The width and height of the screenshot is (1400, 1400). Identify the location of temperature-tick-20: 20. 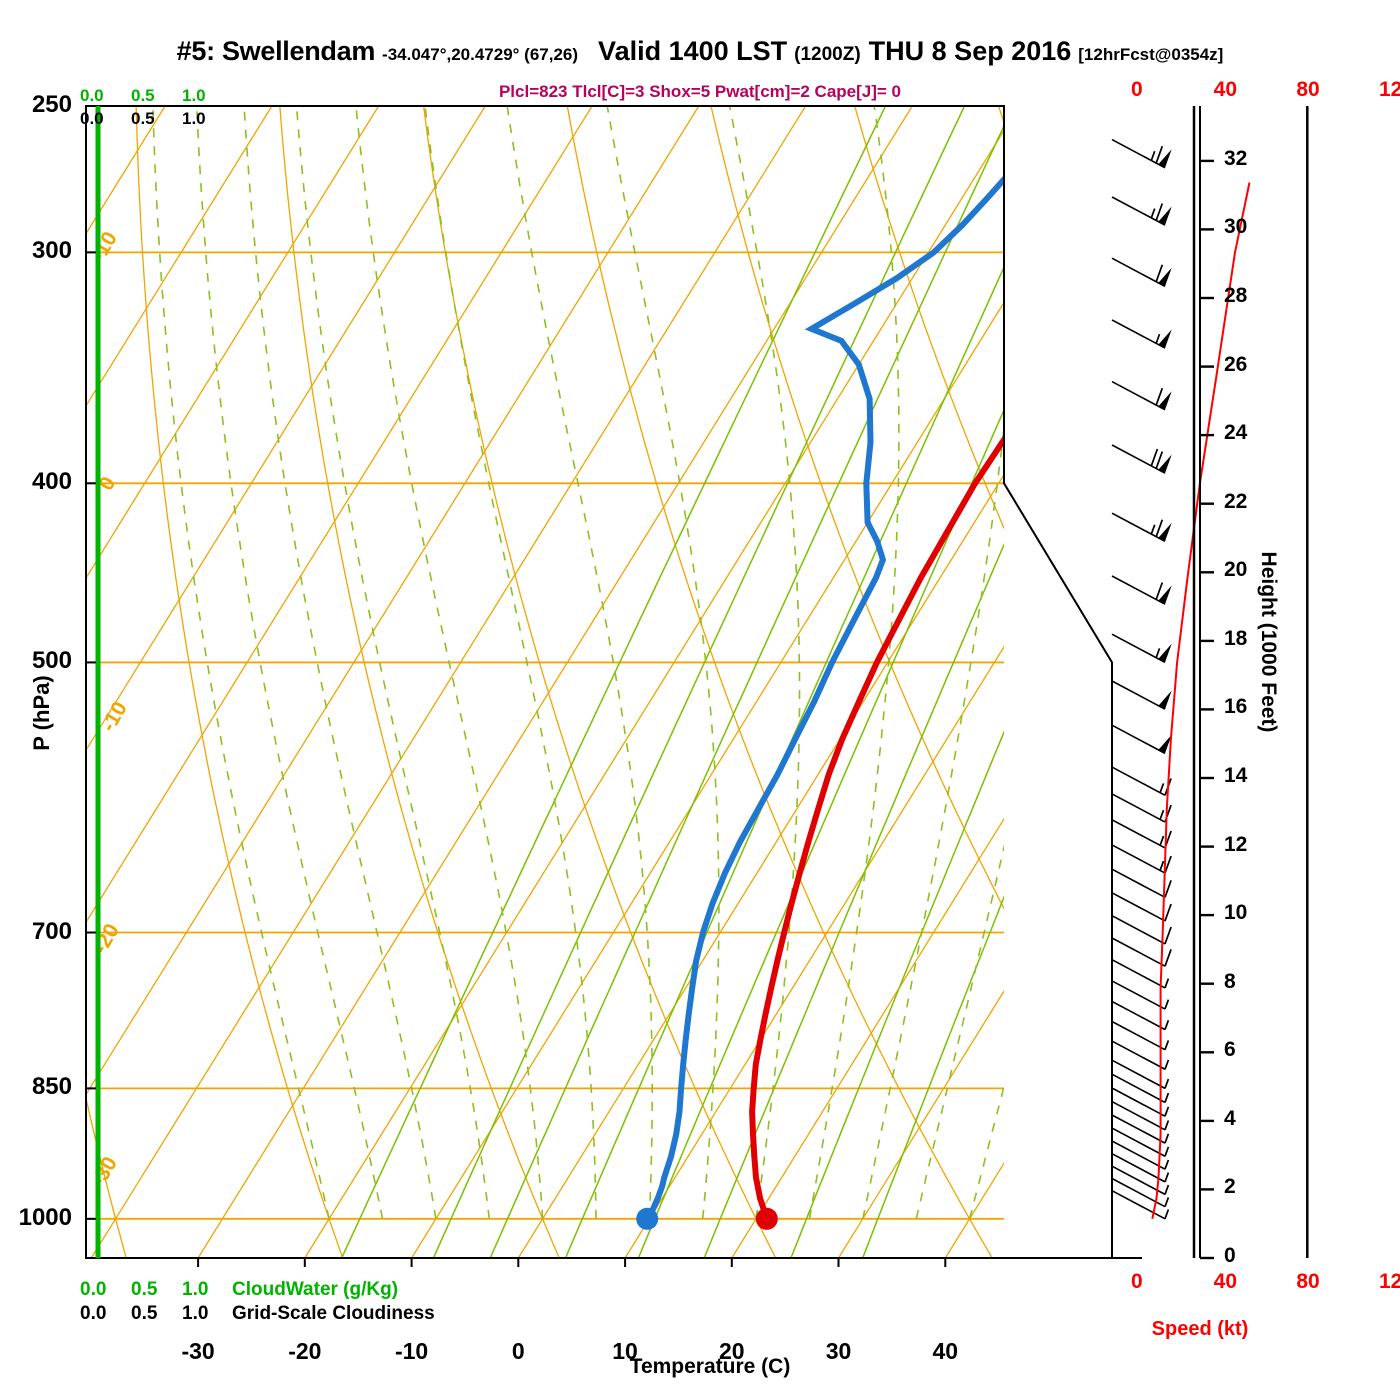
(732, 1351).